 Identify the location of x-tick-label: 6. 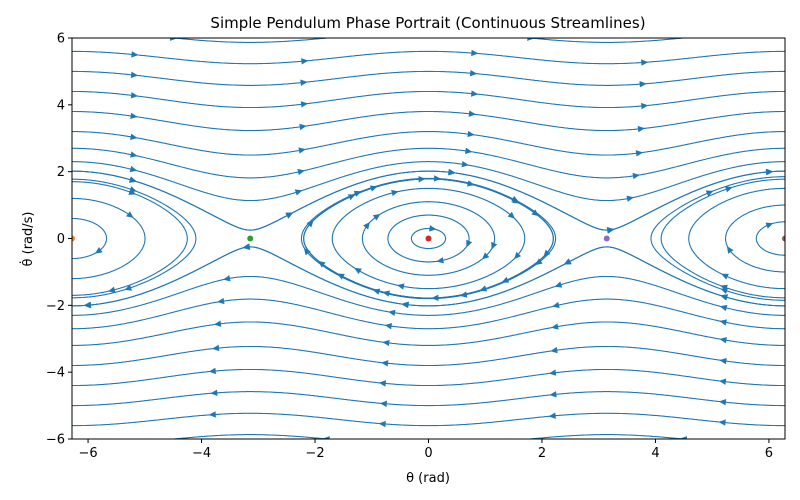
(769, 453).